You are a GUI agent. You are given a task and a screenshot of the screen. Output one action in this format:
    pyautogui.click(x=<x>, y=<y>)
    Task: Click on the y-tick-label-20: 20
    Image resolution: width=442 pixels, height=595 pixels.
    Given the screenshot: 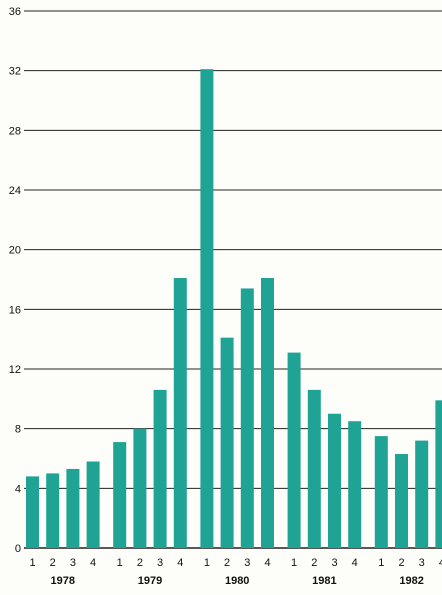 What is the action you would take?
    pyautogui.click(x=15, y=251)
    